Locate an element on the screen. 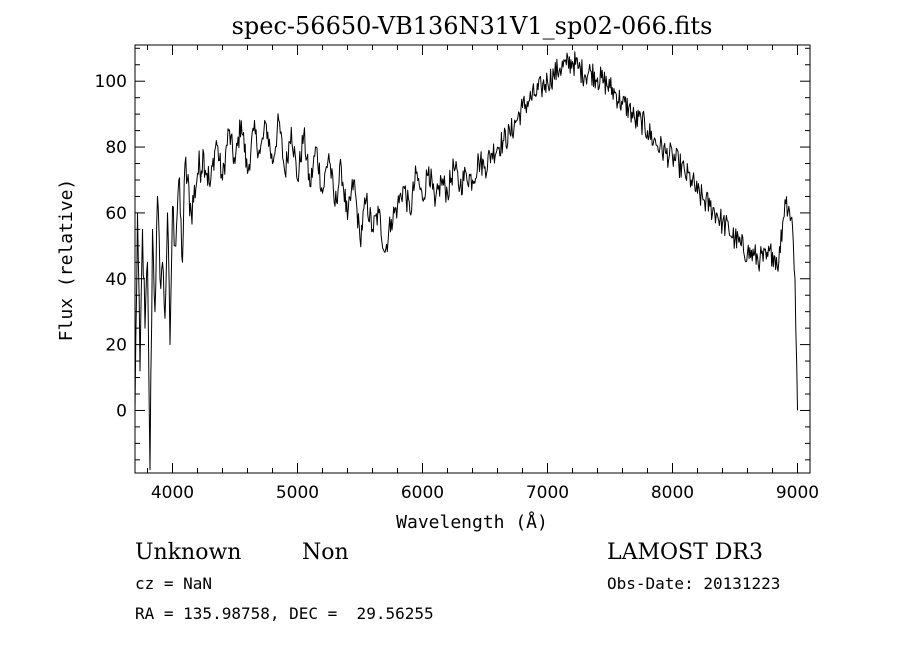 The width and height of the screenshot is (900, 649). chart-title: spec-56650-VB136N31V1_sp02-066.fits is located at coordinates (472, 26).